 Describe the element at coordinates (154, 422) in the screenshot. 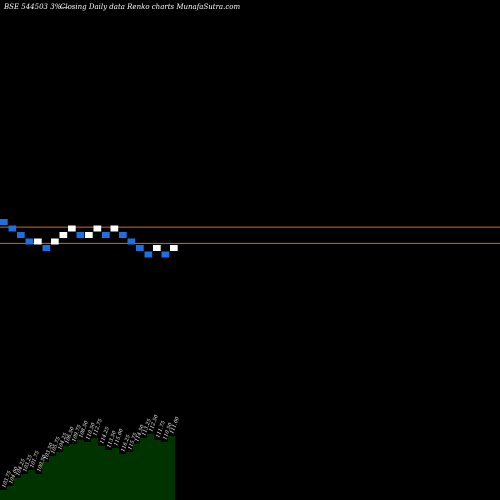

I see `volume-label: 112.50` at that location.